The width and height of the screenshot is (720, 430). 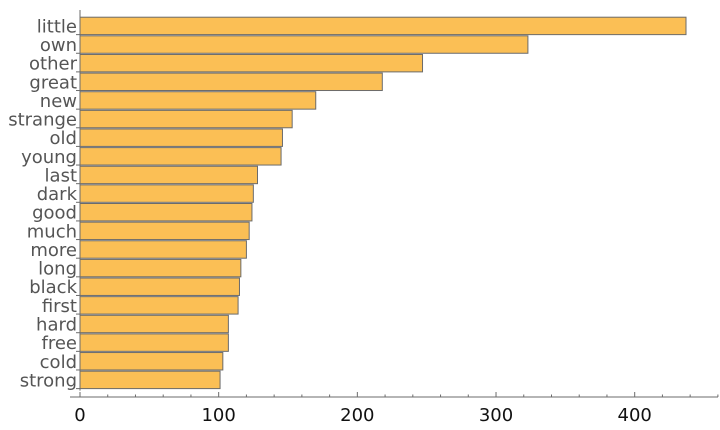 I want to click on bar-great, so click(x=231, y=82).